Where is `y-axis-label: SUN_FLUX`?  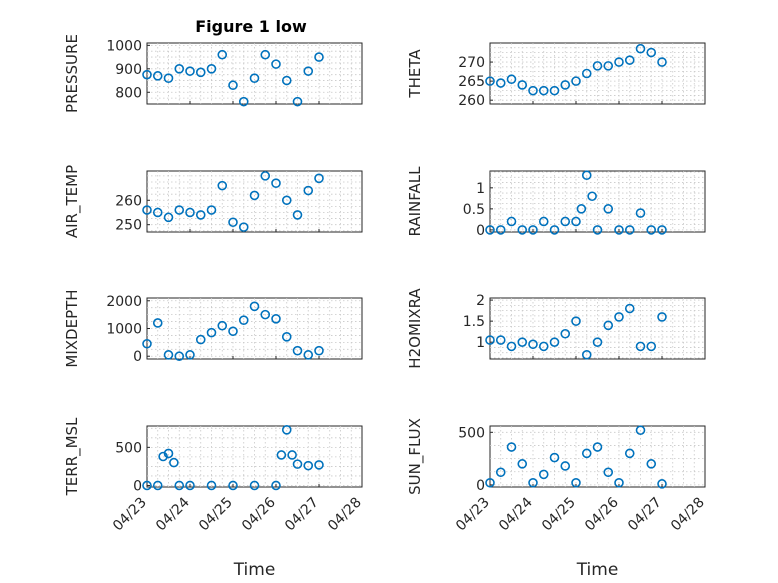 y-axis-label: SUN_FLUX is located at coordinates (415, 456).